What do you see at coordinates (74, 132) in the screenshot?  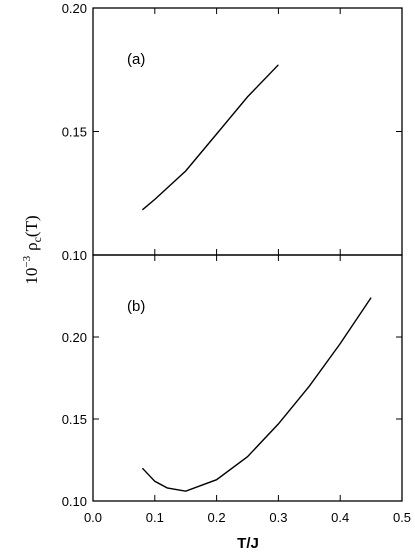 I see `panel-a-y-tick-label: 0.15` at bounding box center [74, 132].